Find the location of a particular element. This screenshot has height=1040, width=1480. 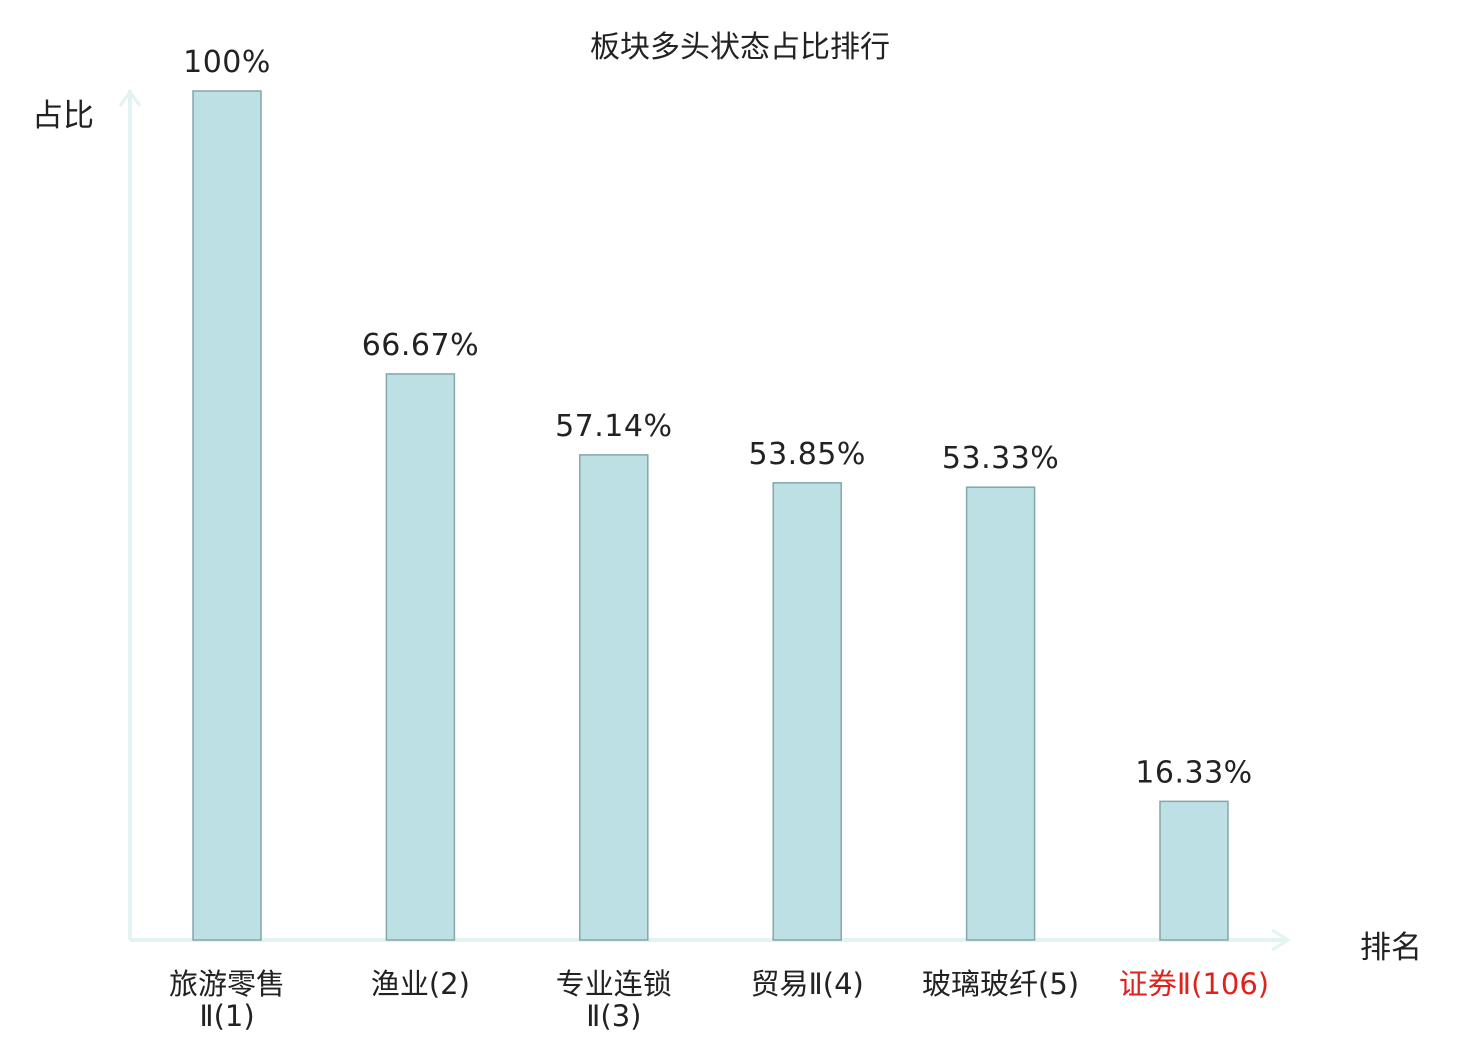

bar-value-label: 57.14% is located at coordinates (613, 426).